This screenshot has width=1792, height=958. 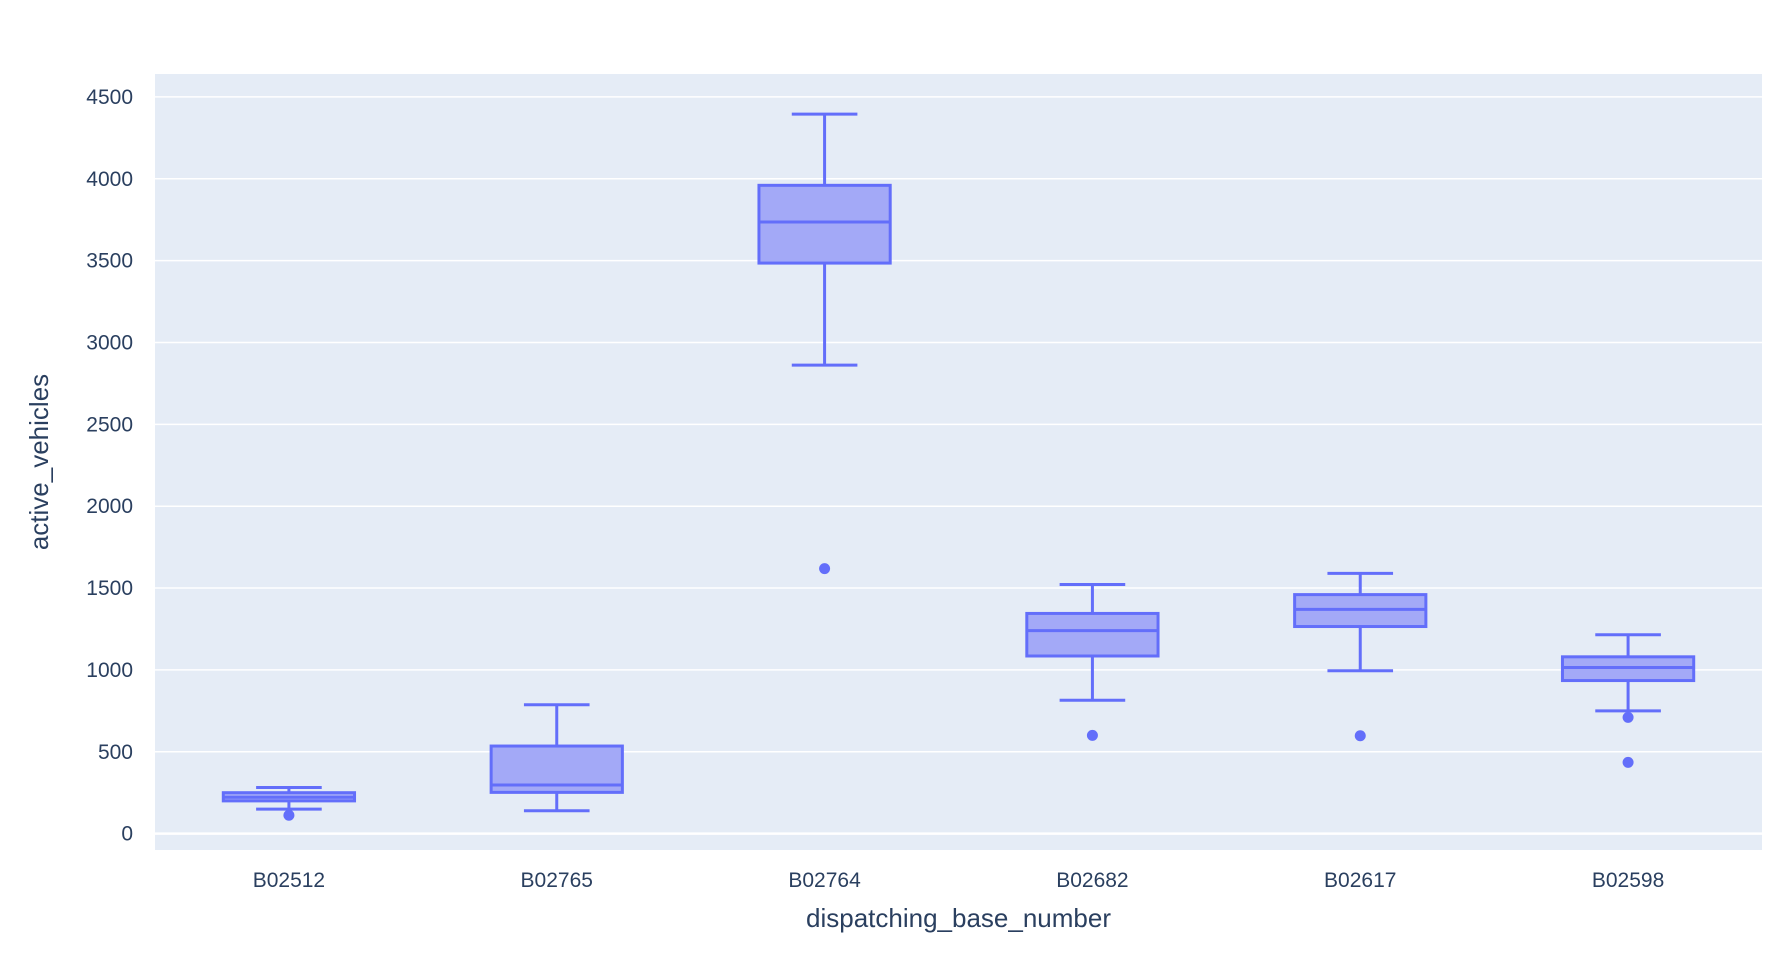 What do you see at coordinates (1092, 661) in the screenshot?
I see `box-B02682` at bounding box center [1092, 661].